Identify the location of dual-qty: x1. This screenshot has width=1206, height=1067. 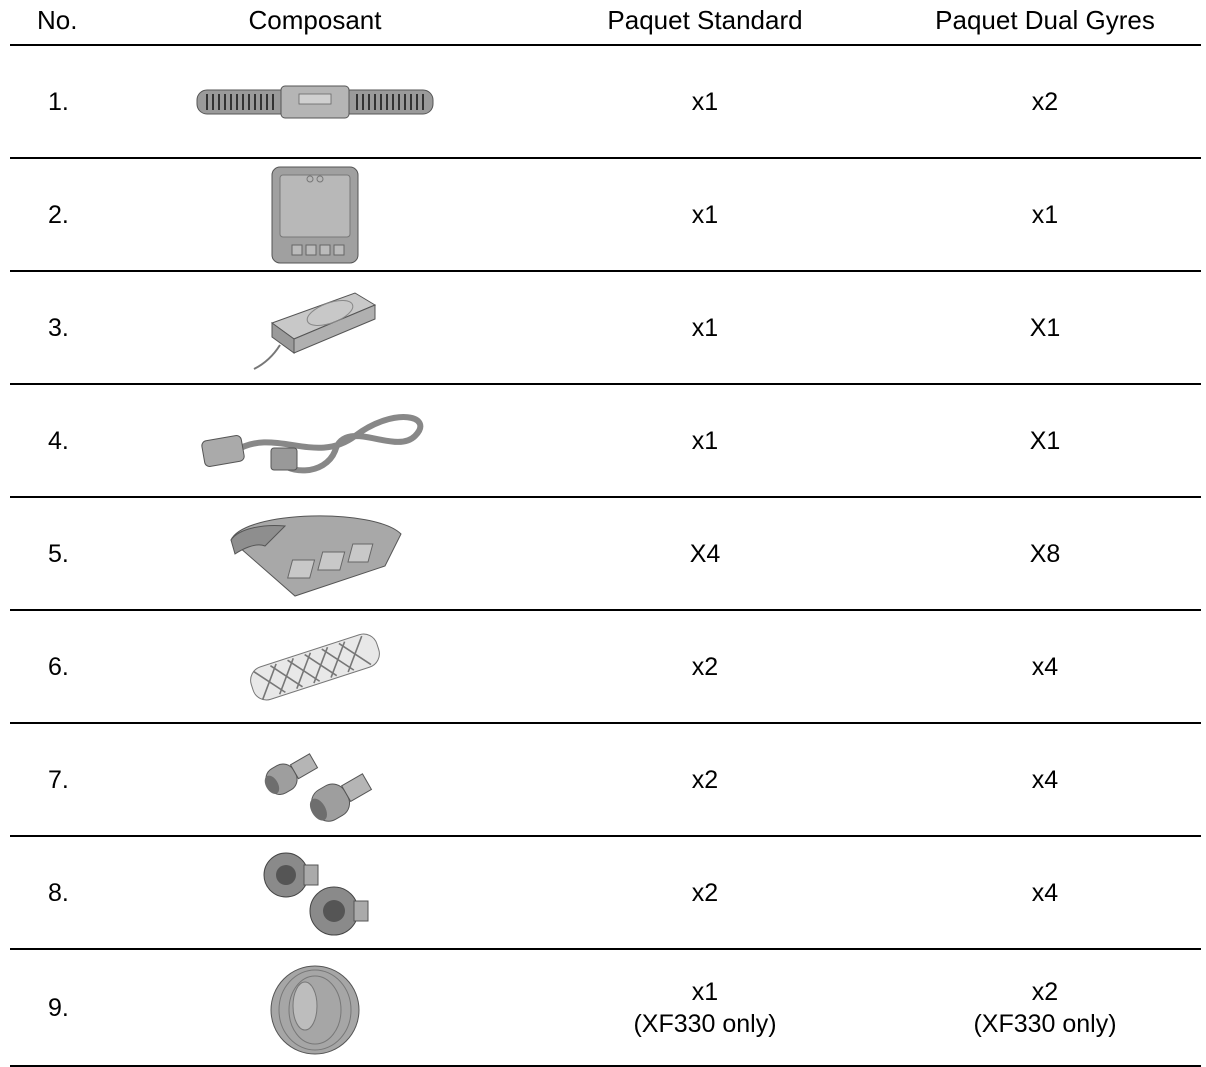
(1045, 214).